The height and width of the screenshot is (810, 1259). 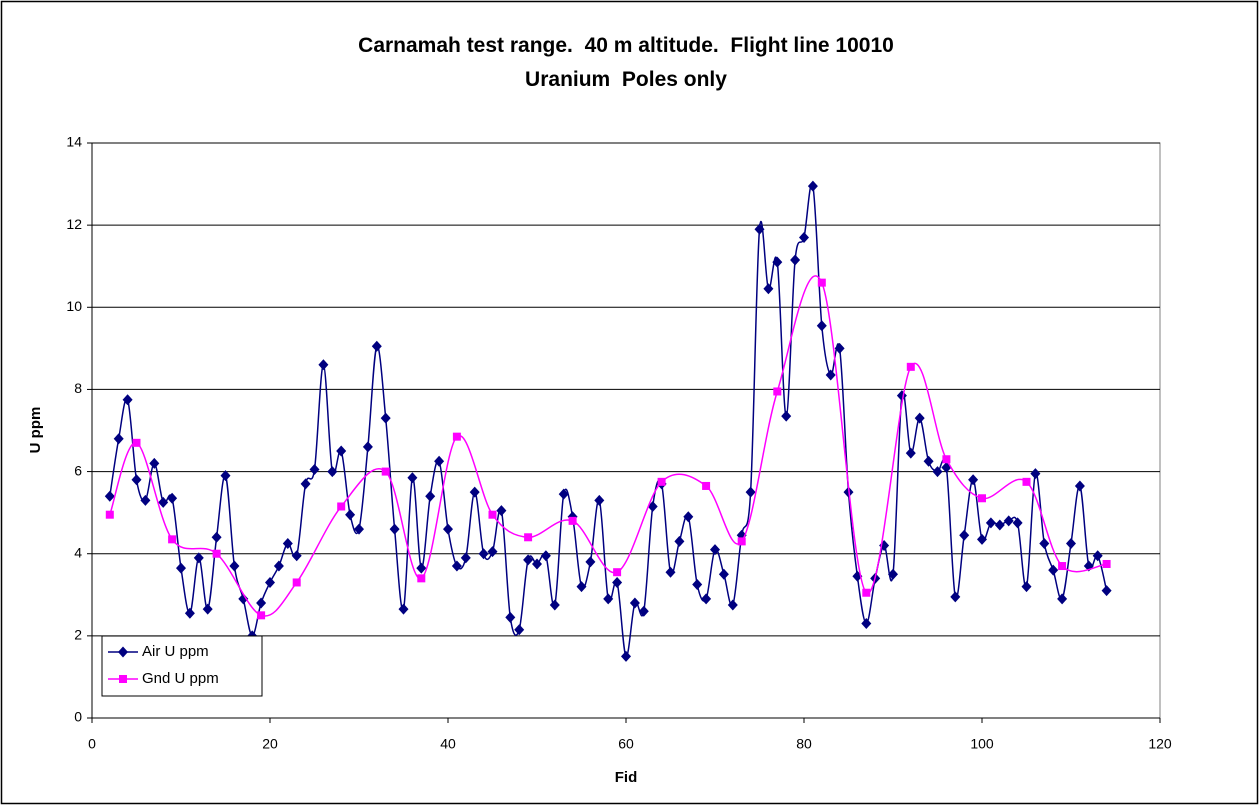 I want to click on chart-subtitle: Uranium Poles only, so click(x=626, y=79).